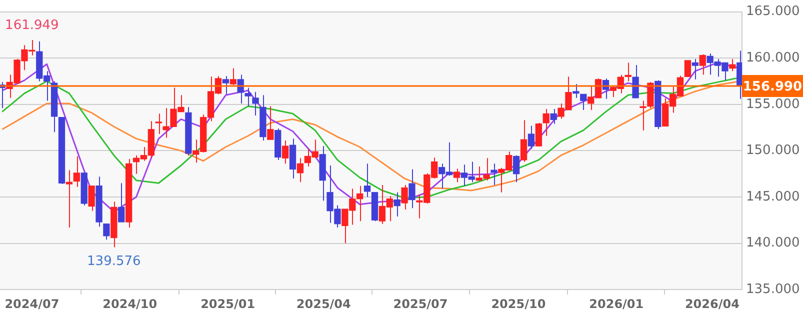  I want to click on y-tick-label: 160.000, so click(773, 58).